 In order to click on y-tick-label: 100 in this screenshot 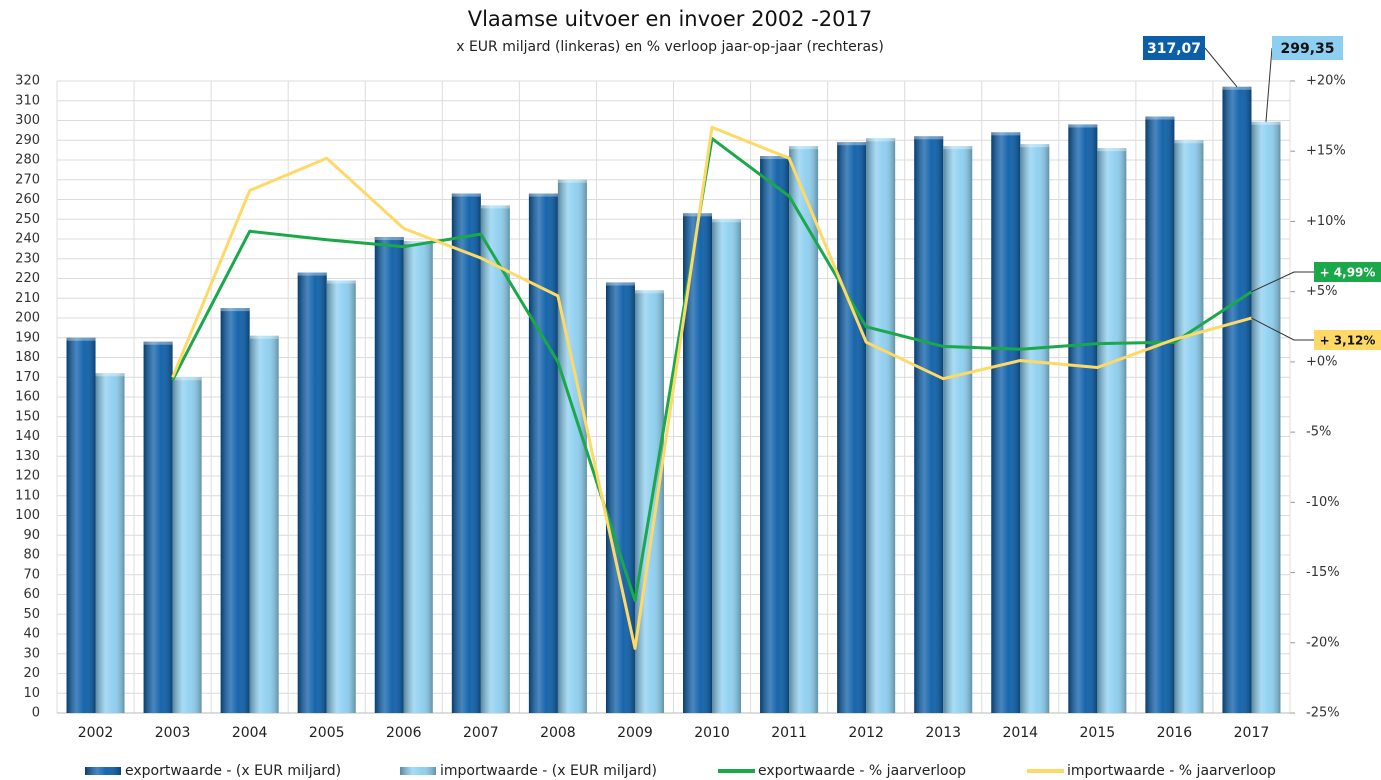, I will do `click(27, 515)`.